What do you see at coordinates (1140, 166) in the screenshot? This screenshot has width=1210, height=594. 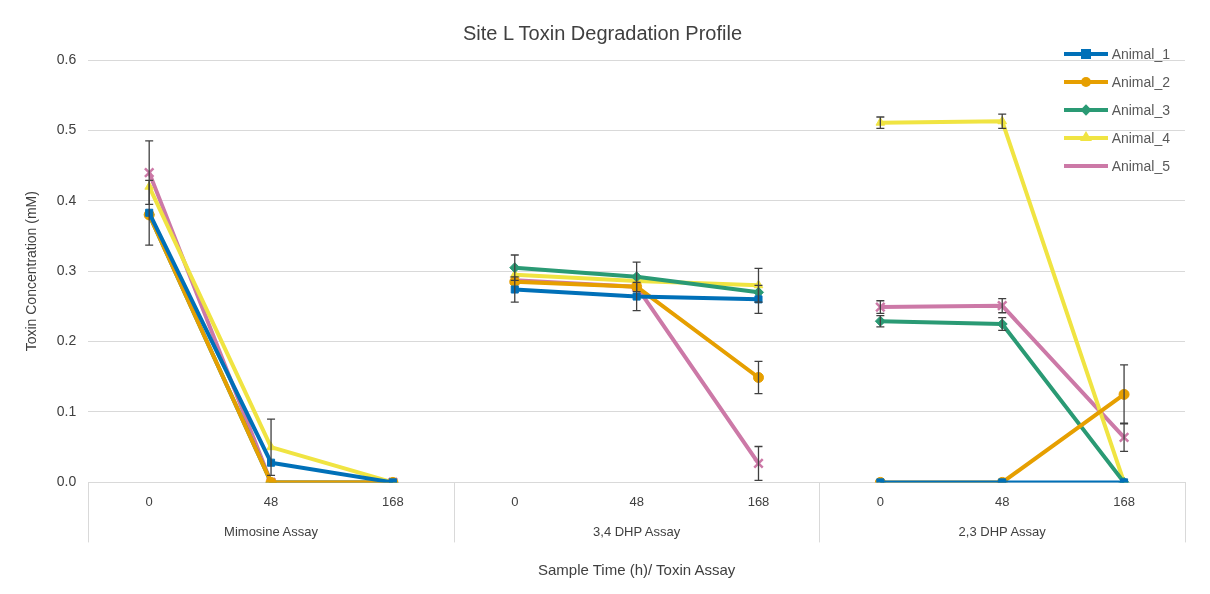 I see `legend-label: Animal_5` at bounding box center [1140, 166].